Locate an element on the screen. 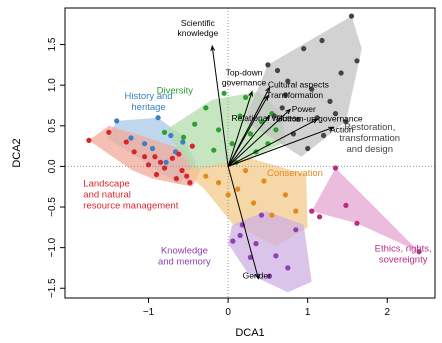 This screenshot has width=442, height=343. x-tick-label: 0 is located at coordinates (228, 312).